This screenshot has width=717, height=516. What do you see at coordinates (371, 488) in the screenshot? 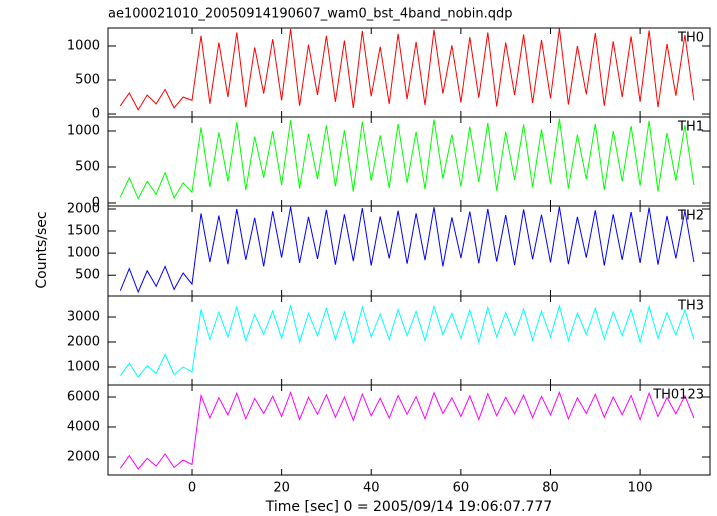
I see `x-tick-label: 40` at bounding box center [371, 488].